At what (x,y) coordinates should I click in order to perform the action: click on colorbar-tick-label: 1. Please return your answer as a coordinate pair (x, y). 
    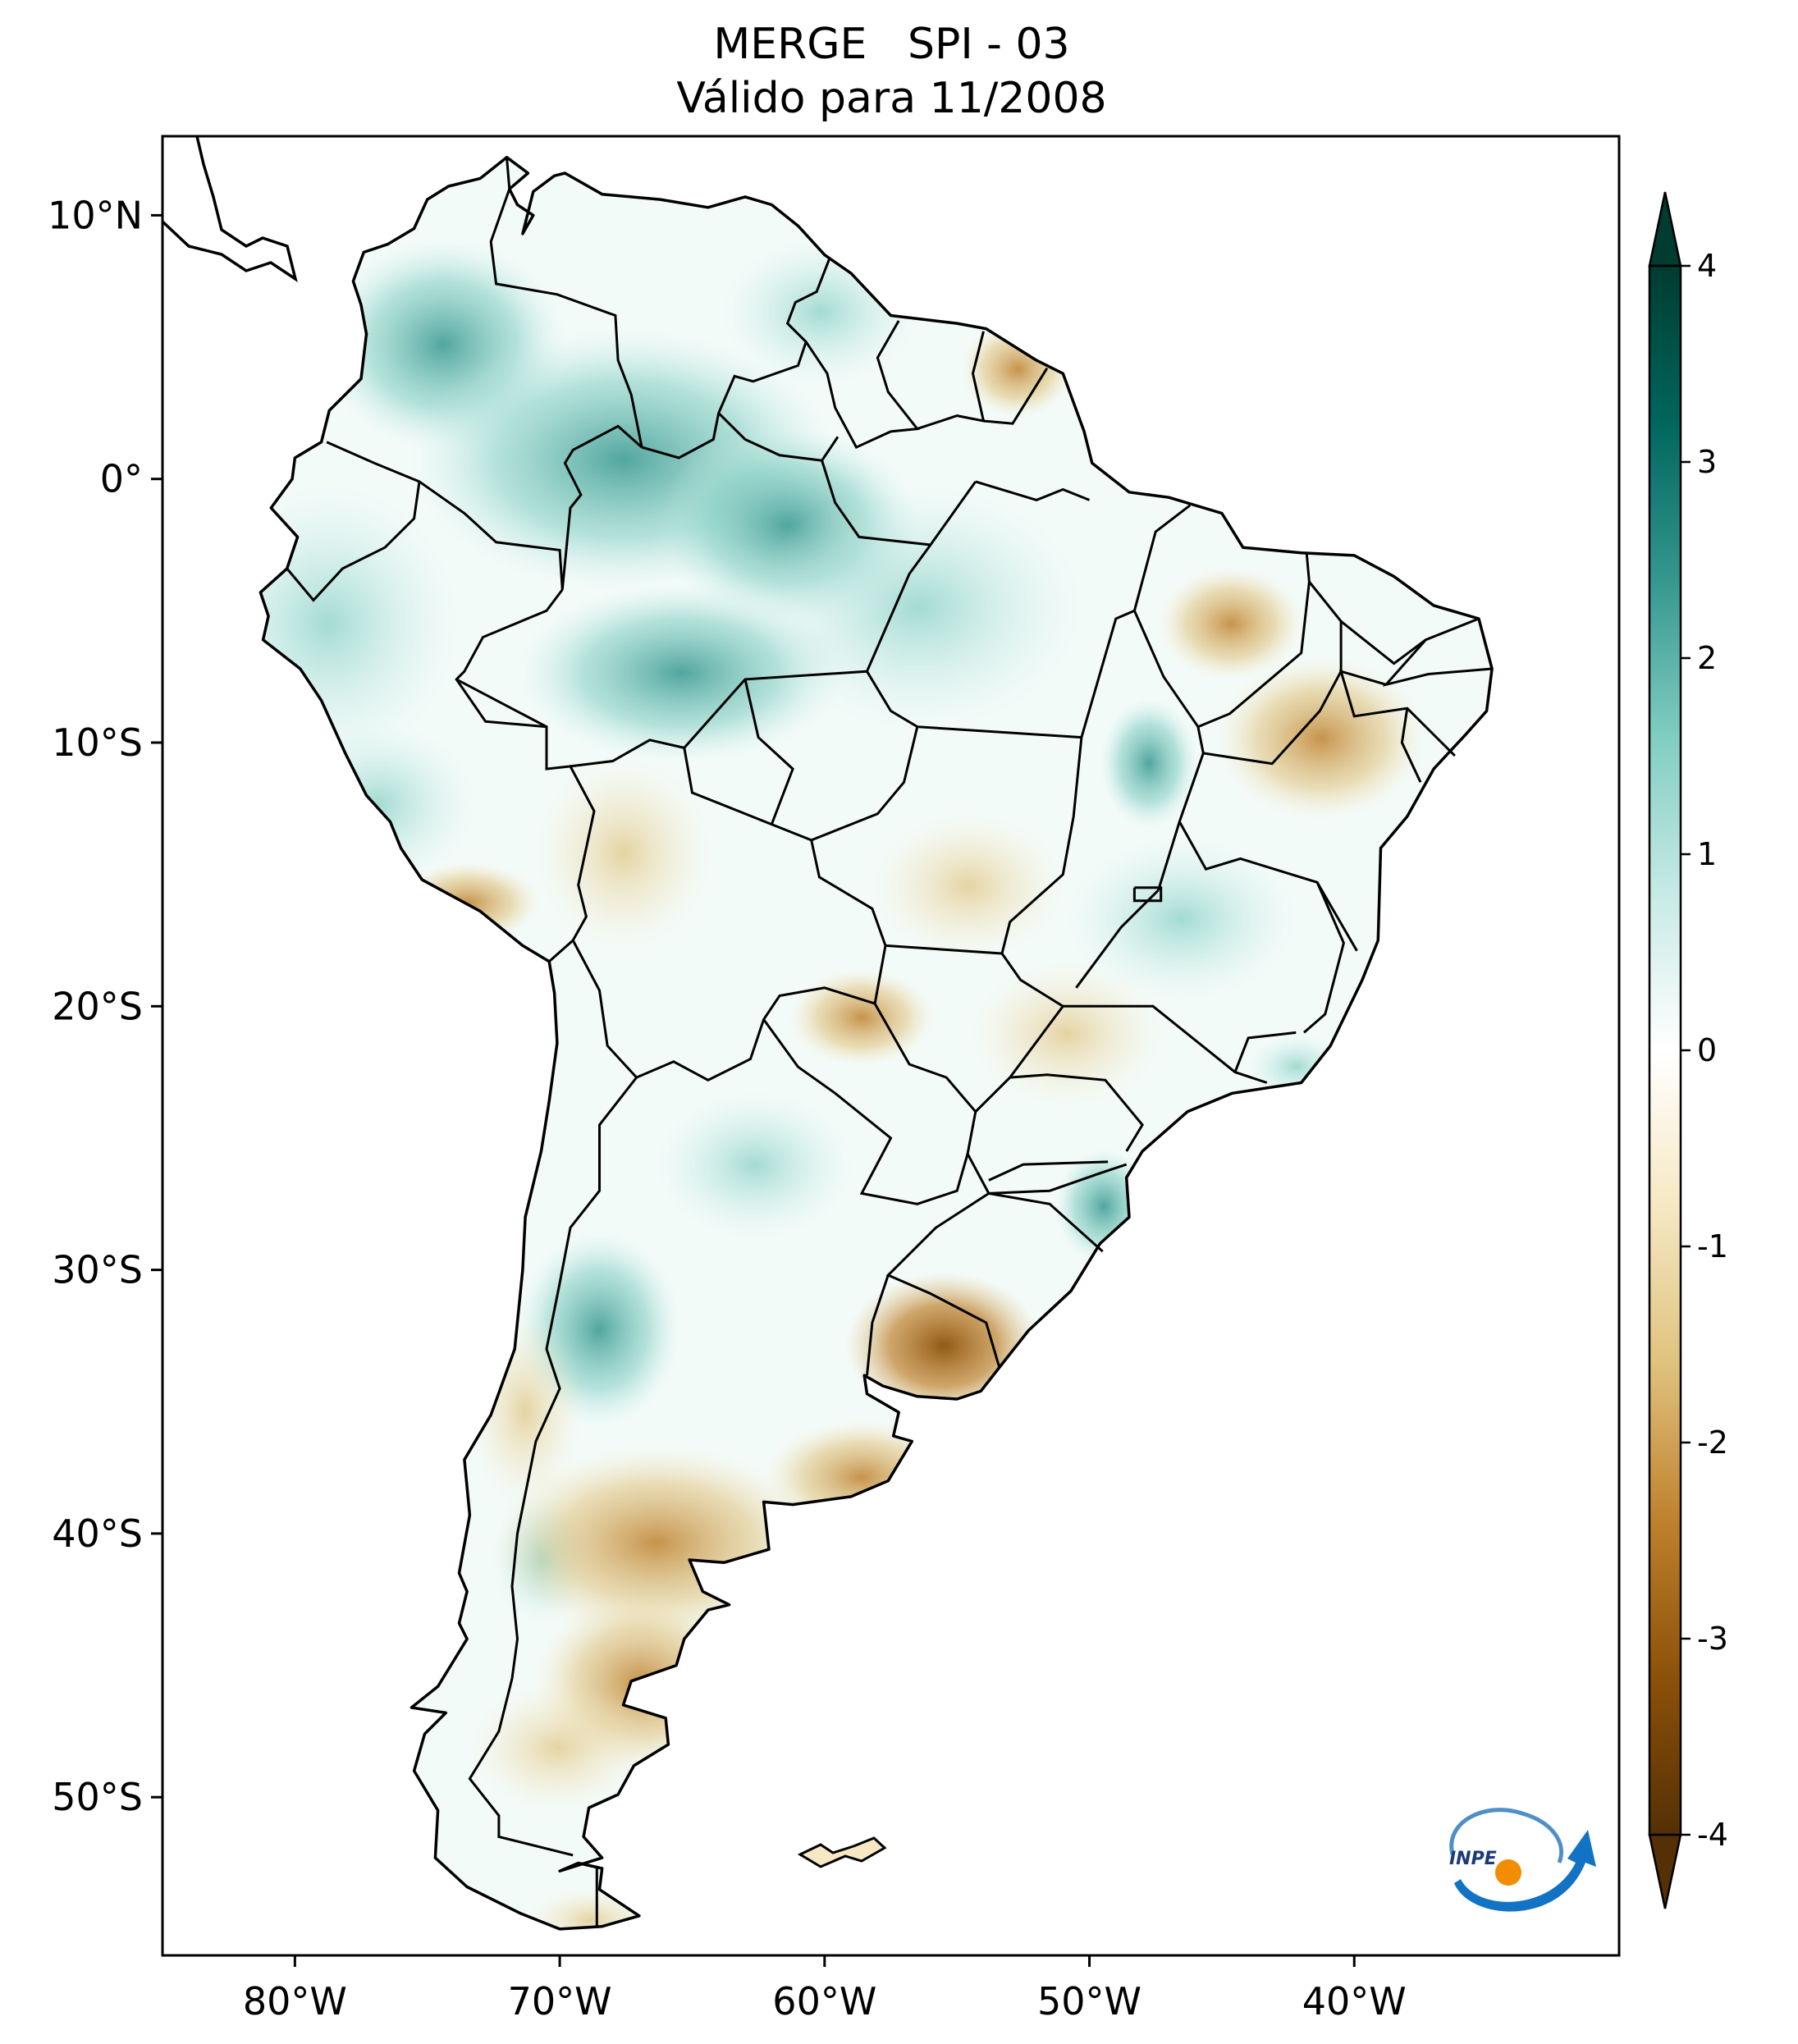
    Looking at the image, I should click on (1707, 854).